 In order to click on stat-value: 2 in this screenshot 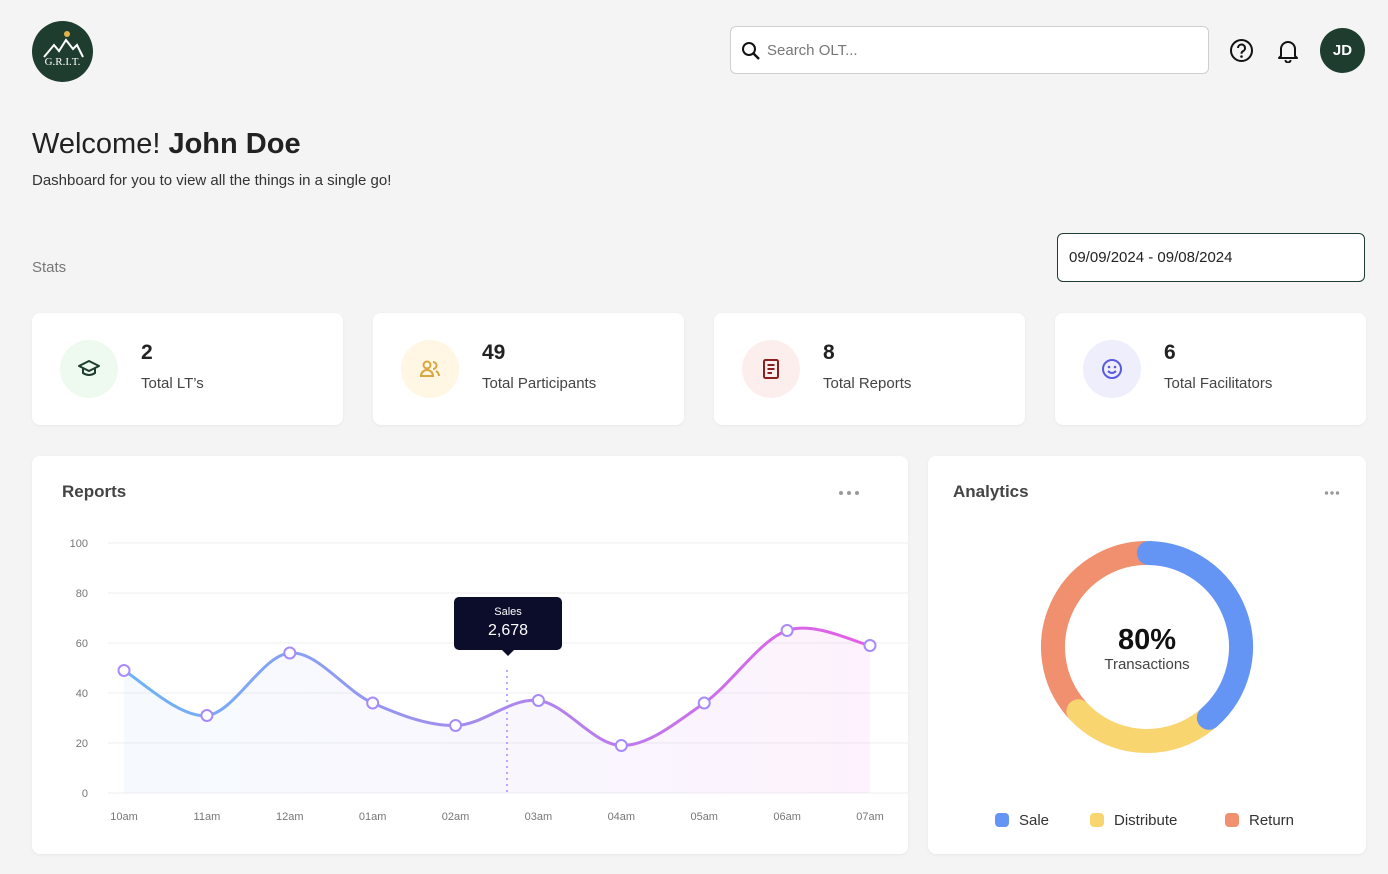, I will do `click(147, 352)`.